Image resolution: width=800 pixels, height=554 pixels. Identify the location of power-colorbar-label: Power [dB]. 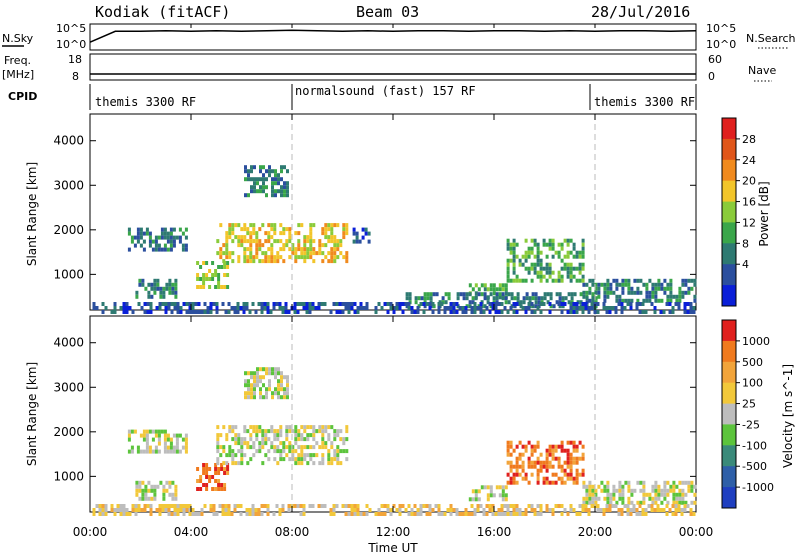
(764, 213).